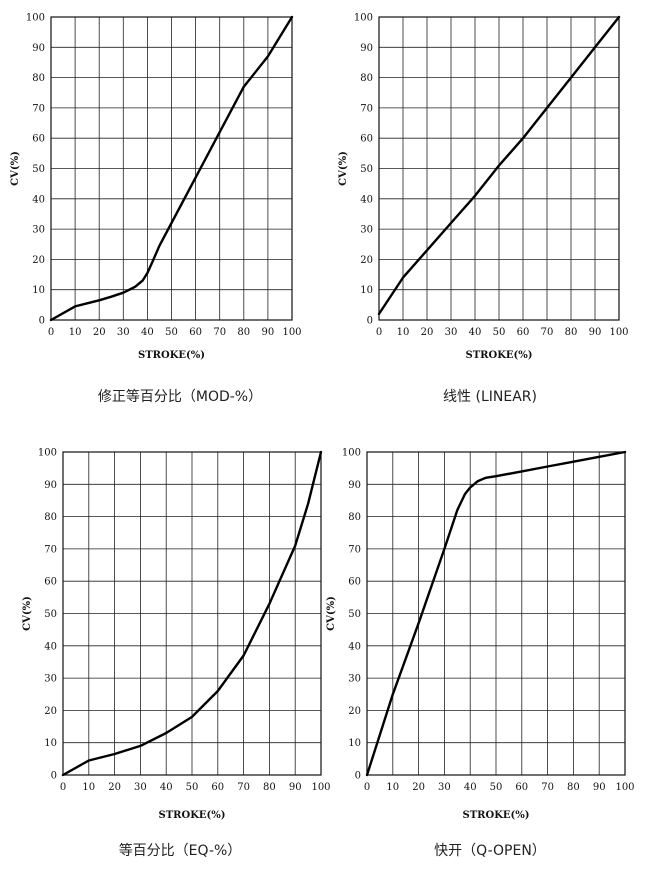  What do you see at coordinates (490, 397) in the screenshot?
I see `caption-linear: 线性 (LINEAR)` at bounding box center [490, 397].